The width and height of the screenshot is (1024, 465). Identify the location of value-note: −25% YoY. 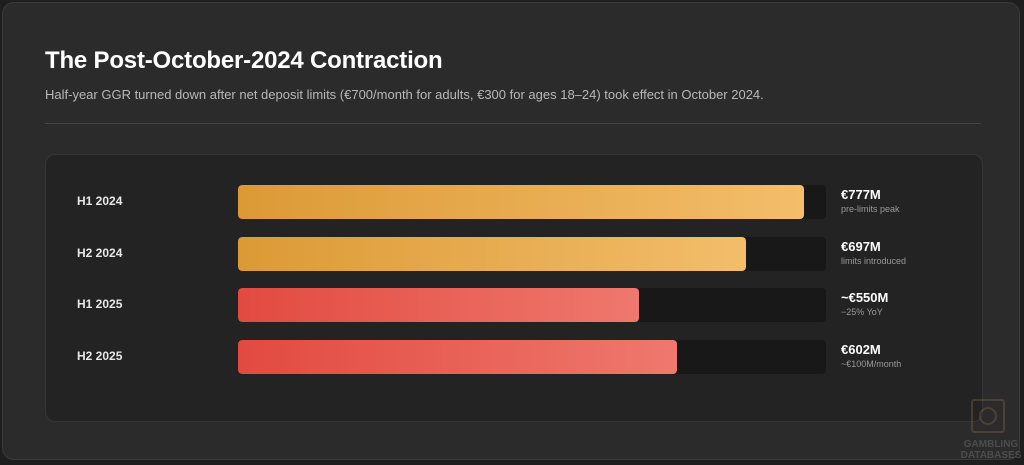
(862, 312).